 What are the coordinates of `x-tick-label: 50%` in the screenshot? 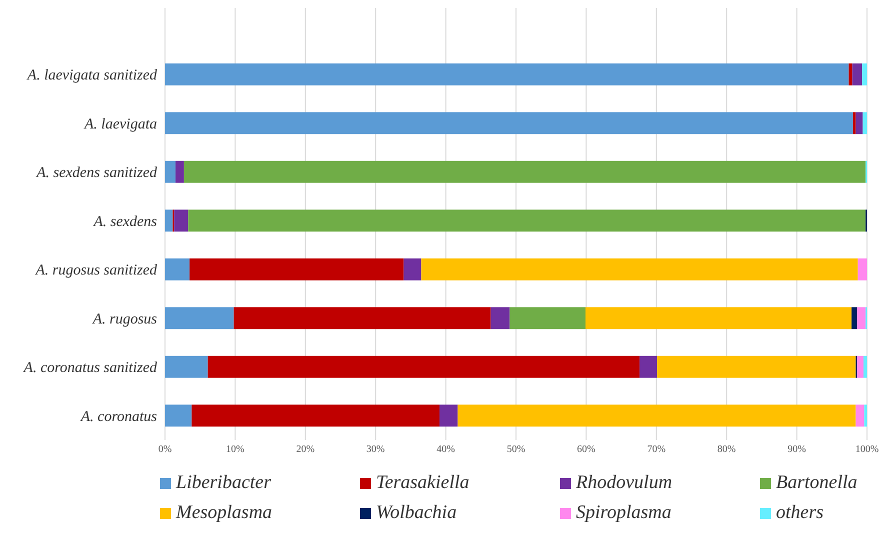 It's located at (516, 449).